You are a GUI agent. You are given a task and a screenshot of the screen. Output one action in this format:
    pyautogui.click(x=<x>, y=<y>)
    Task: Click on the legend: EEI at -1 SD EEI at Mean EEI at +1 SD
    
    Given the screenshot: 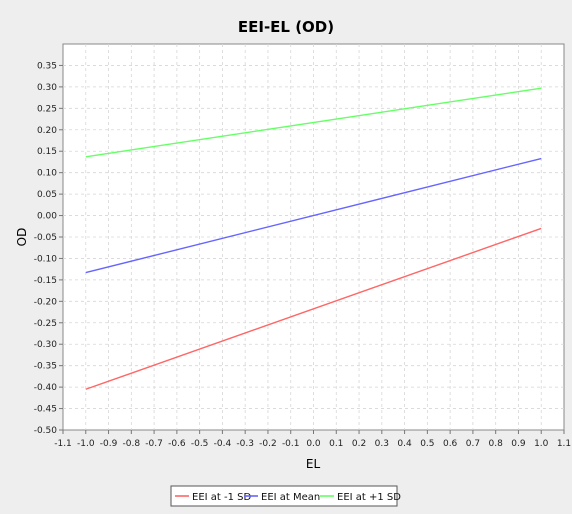 What is the action you would take?
    pyautogui.click(x=285, y=496)
    